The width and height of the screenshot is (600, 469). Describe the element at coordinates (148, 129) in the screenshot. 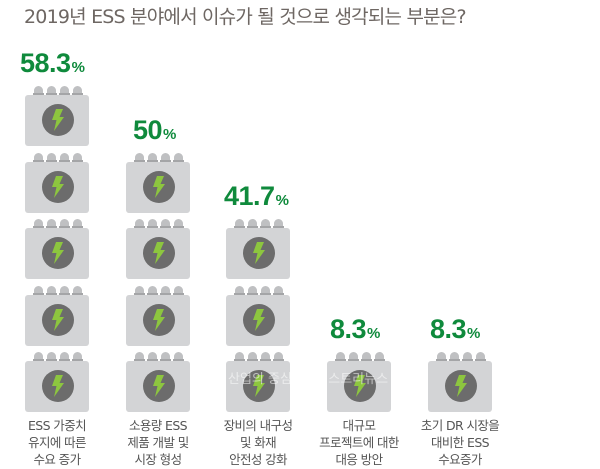

I see `value-number: 50` at that location.